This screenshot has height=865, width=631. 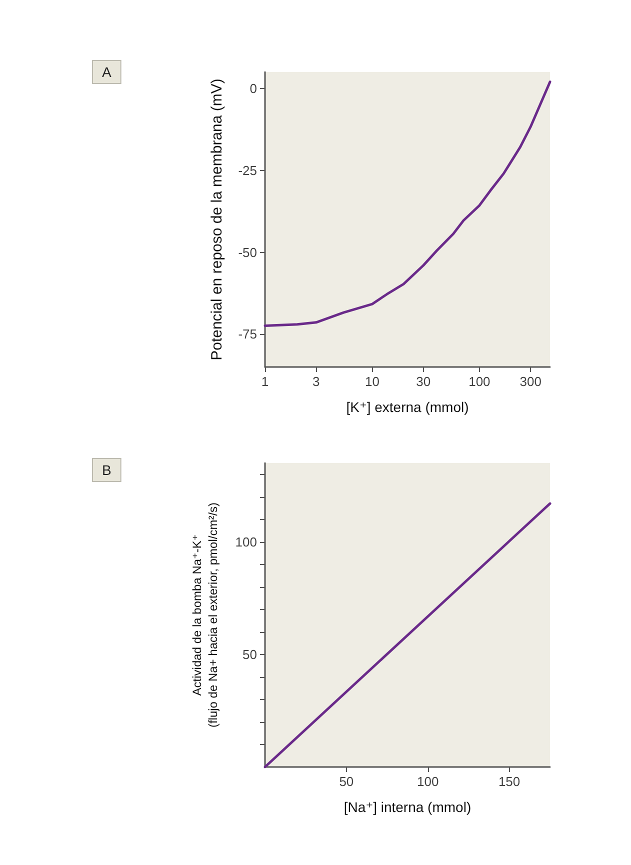 What do you see at coordinates (249, 654) in the screenshot?
I see `y-tick-label: 50` at bounding box center [249, 654].